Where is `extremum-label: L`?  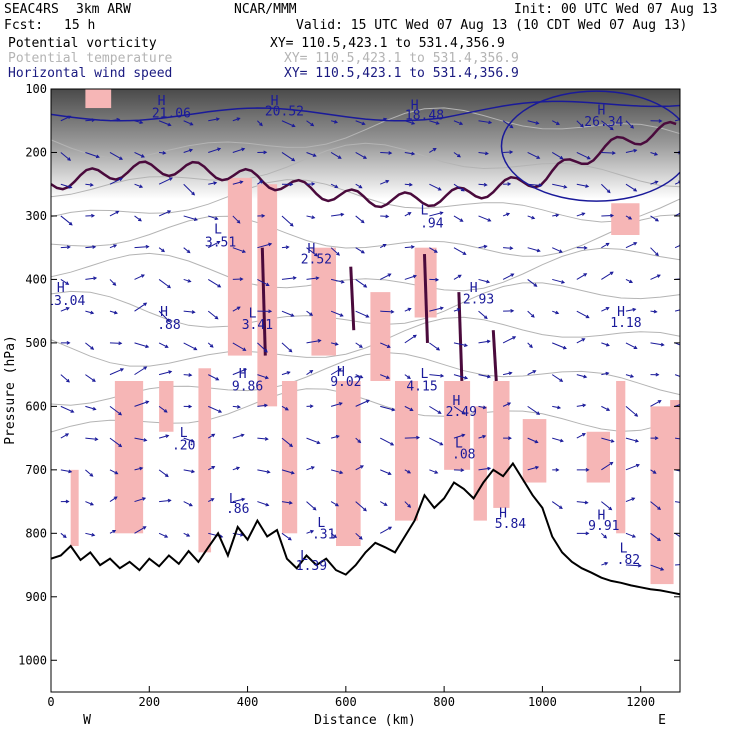
extremum-label: L is located at coordinates (321, 523).